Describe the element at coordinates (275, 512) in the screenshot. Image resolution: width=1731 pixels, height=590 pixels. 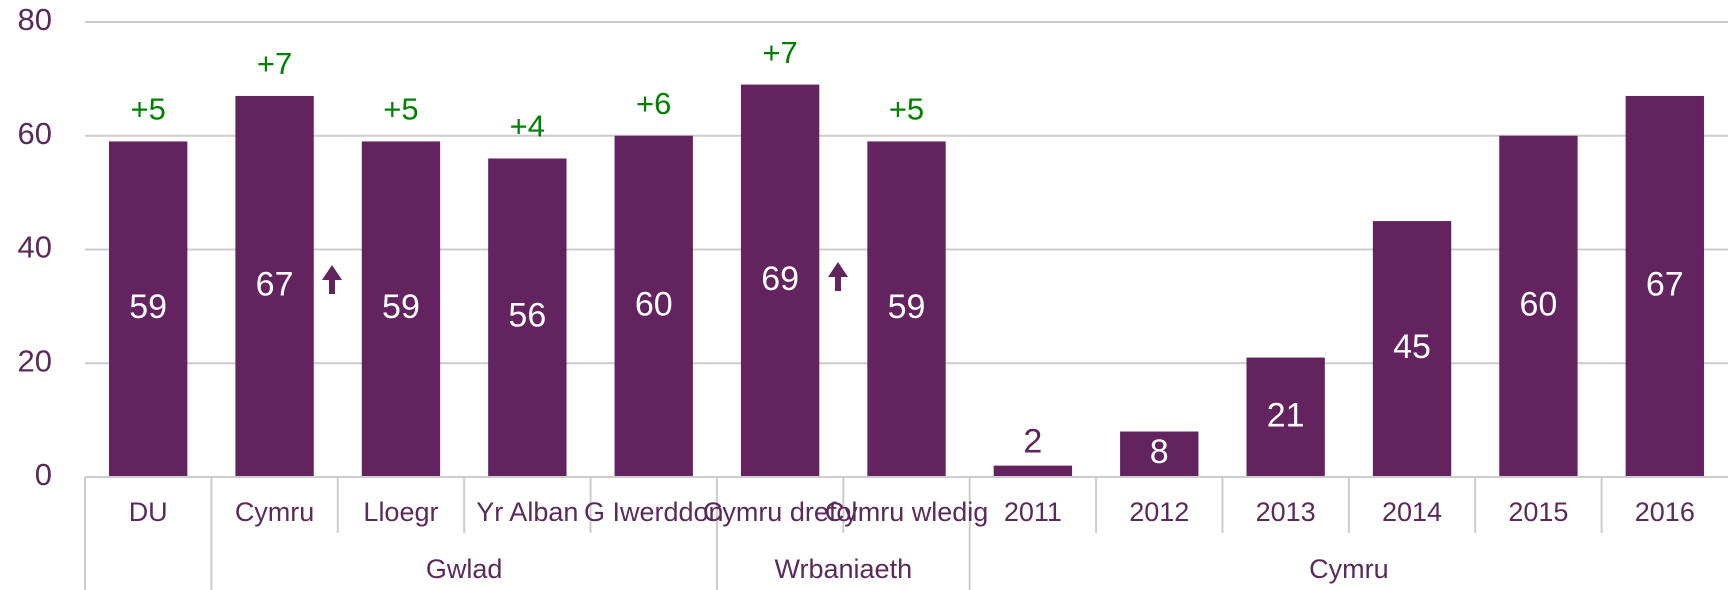
I see `x-tick-label: Cymru` at that location.